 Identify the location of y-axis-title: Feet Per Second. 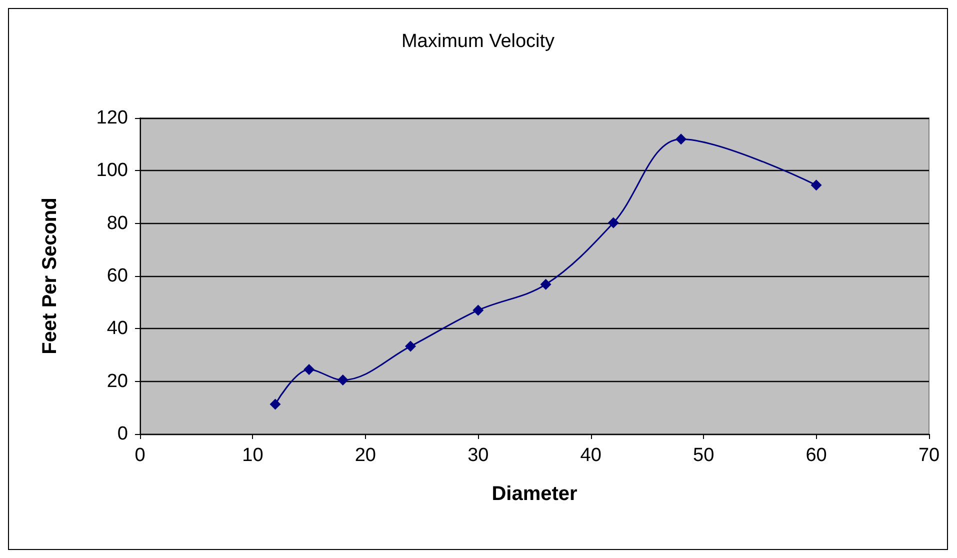
(50, 276).